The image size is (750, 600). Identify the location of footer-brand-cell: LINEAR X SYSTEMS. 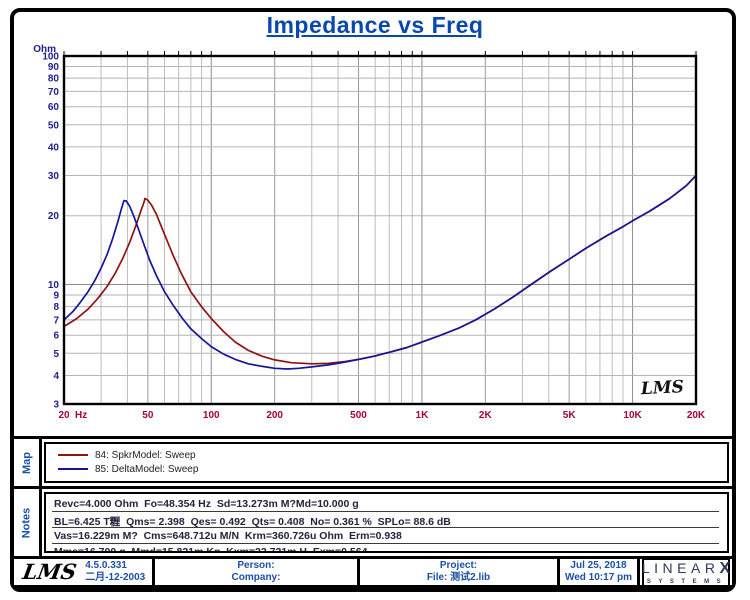
(686, 572).